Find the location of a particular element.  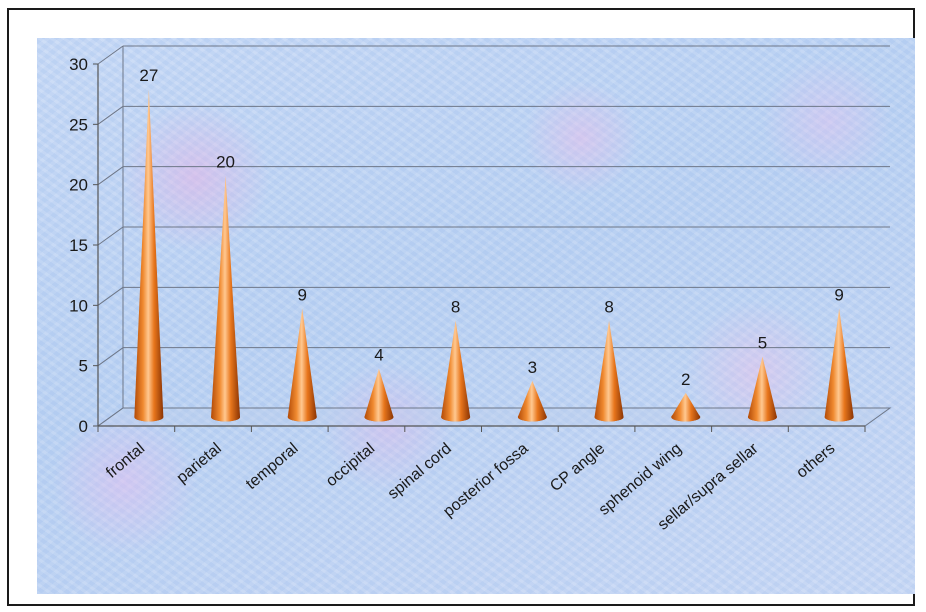

cone-bar-temporal is located at coordinates (302, 365).